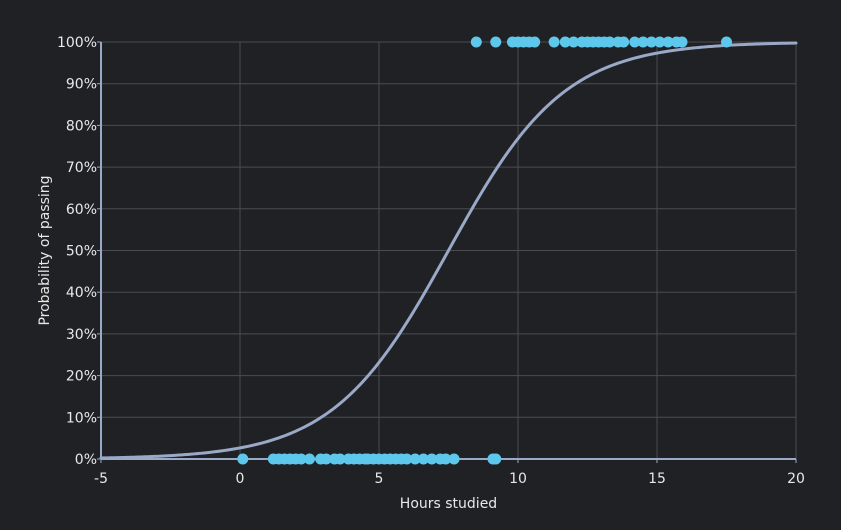 This screenshot has width=841, height=530. What do you see at coordinates (81, 293) in the screenshot?
I see `y-tick-label: 40%` at bounding box center [81, 293].